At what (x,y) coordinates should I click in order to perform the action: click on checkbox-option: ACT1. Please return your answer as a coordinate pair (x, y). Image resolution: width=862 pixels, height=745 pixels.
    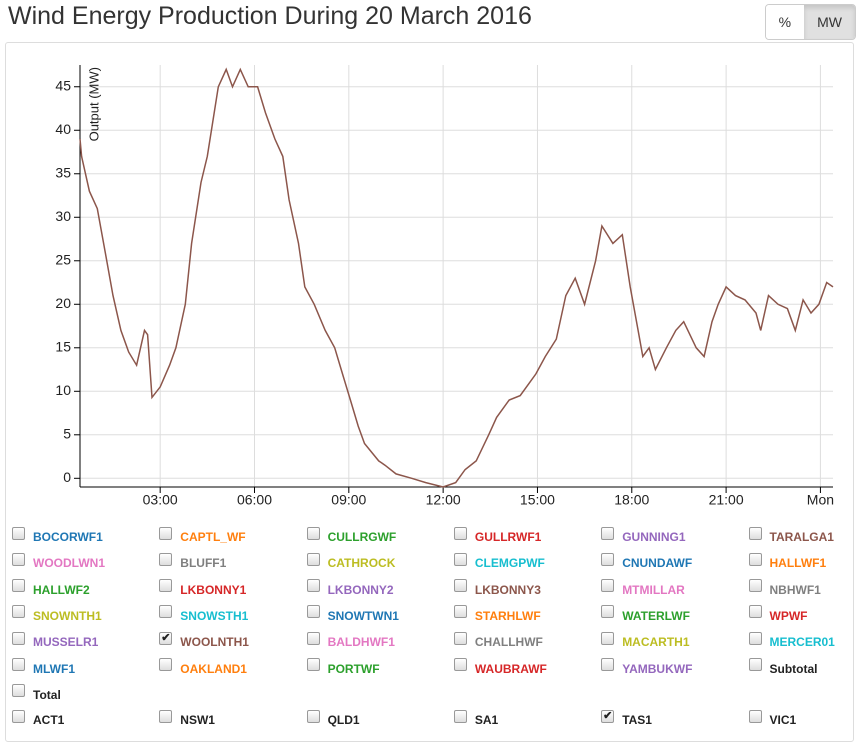
    Looking at the image, I should click on (38, 718).